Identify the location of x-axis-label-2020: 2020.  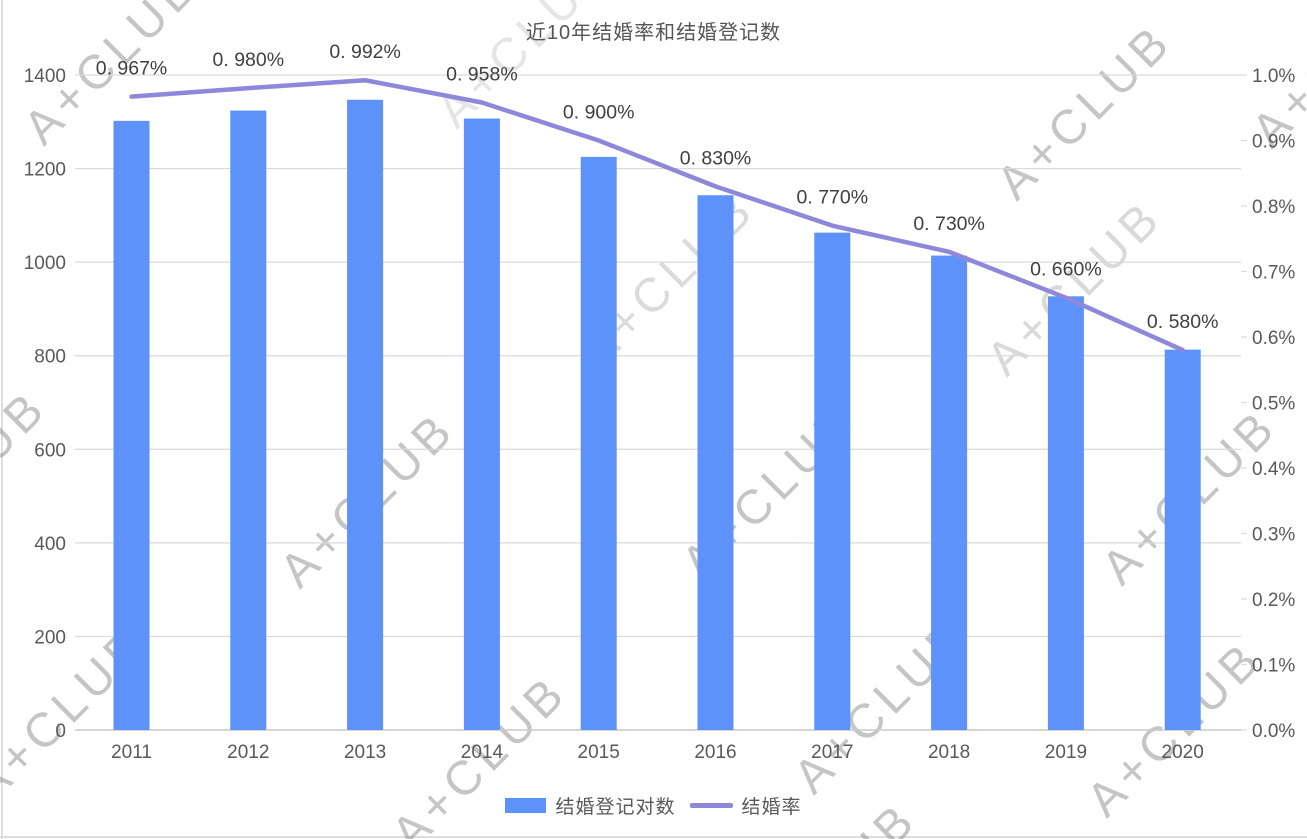
(1183, 752).